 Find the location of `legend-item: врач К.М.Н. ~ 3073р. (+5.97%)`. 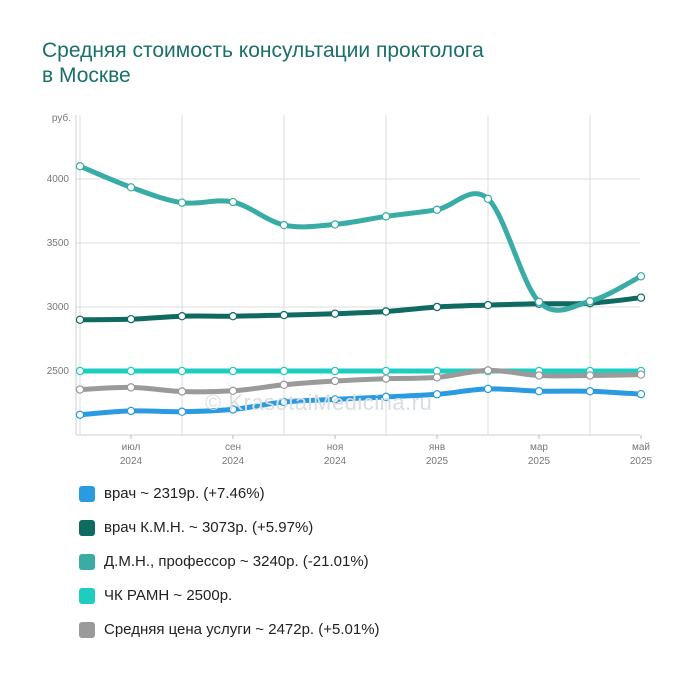

legend-item: врач К.М.Н. ~ 3073р. (+5.97%) is located at coordinates (229, 535).